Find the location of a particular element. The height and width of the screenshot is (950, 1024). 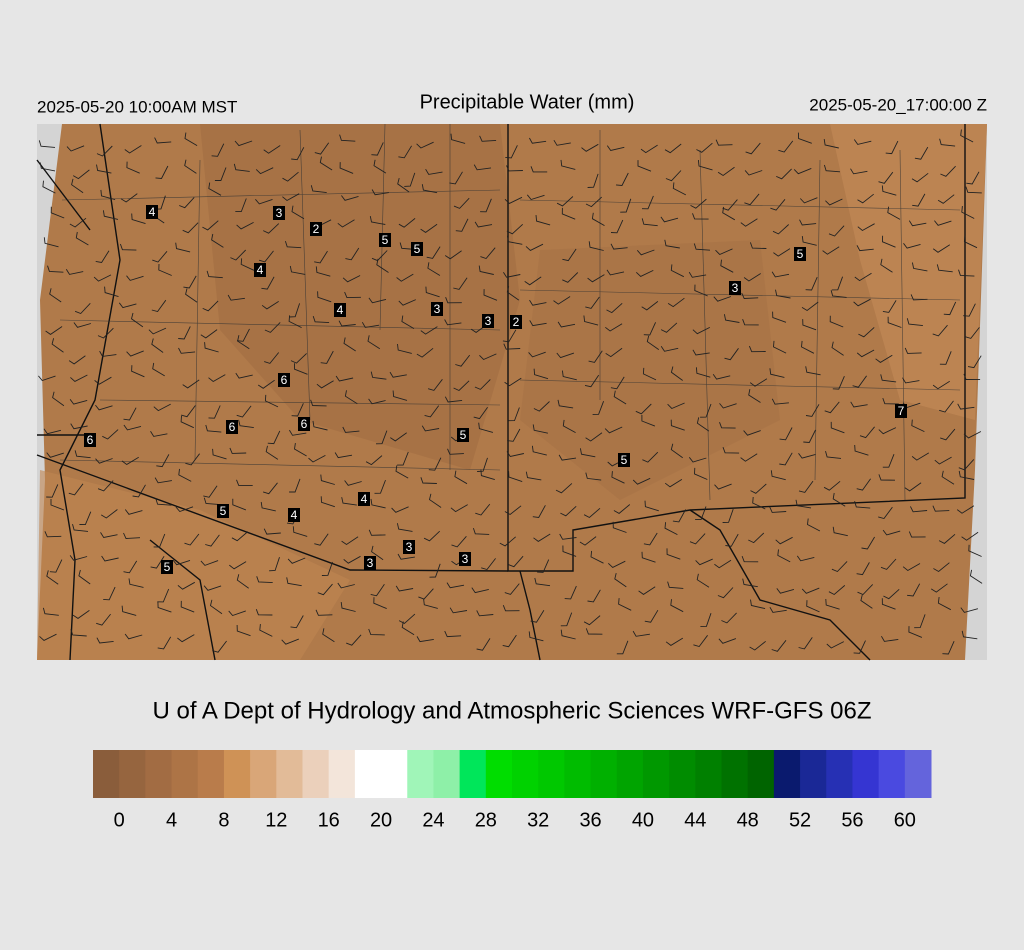

station-label: 3 is located at coordinates (735, 288).